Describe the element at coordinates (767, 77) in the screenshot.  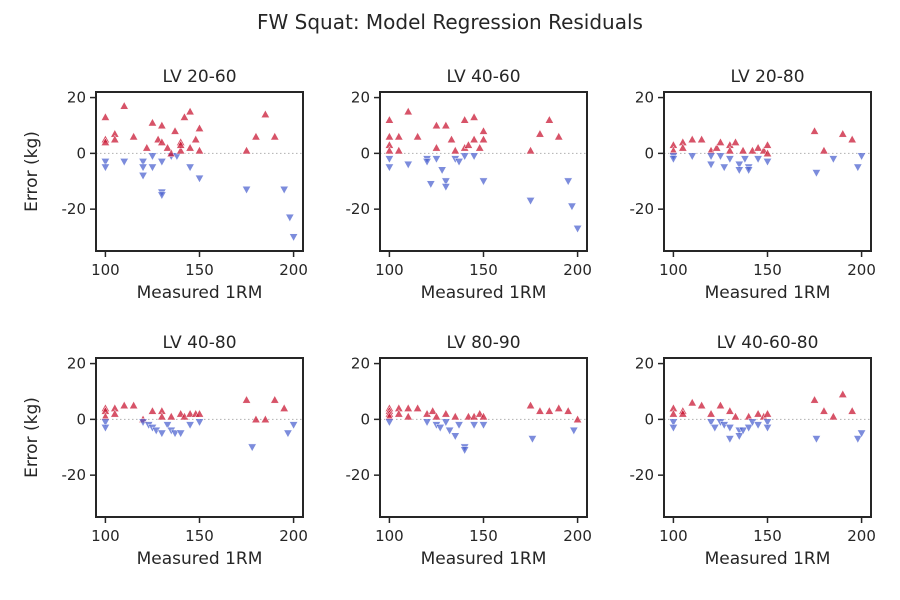
I see `panel-title: LV 20-80` at that location.